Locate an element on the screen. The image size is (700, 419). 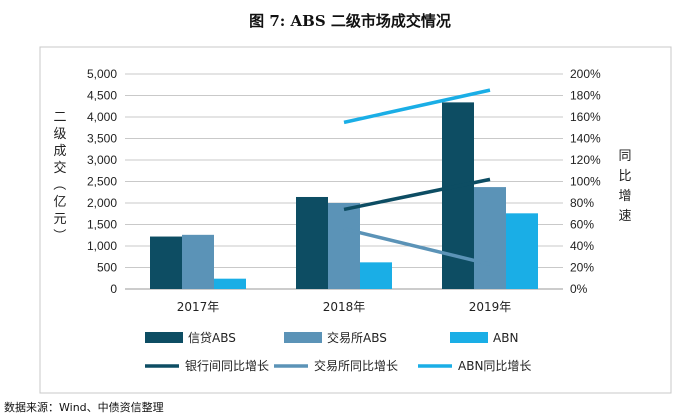
left-tick-label: 4,500 is located at coordinates (102, 96).